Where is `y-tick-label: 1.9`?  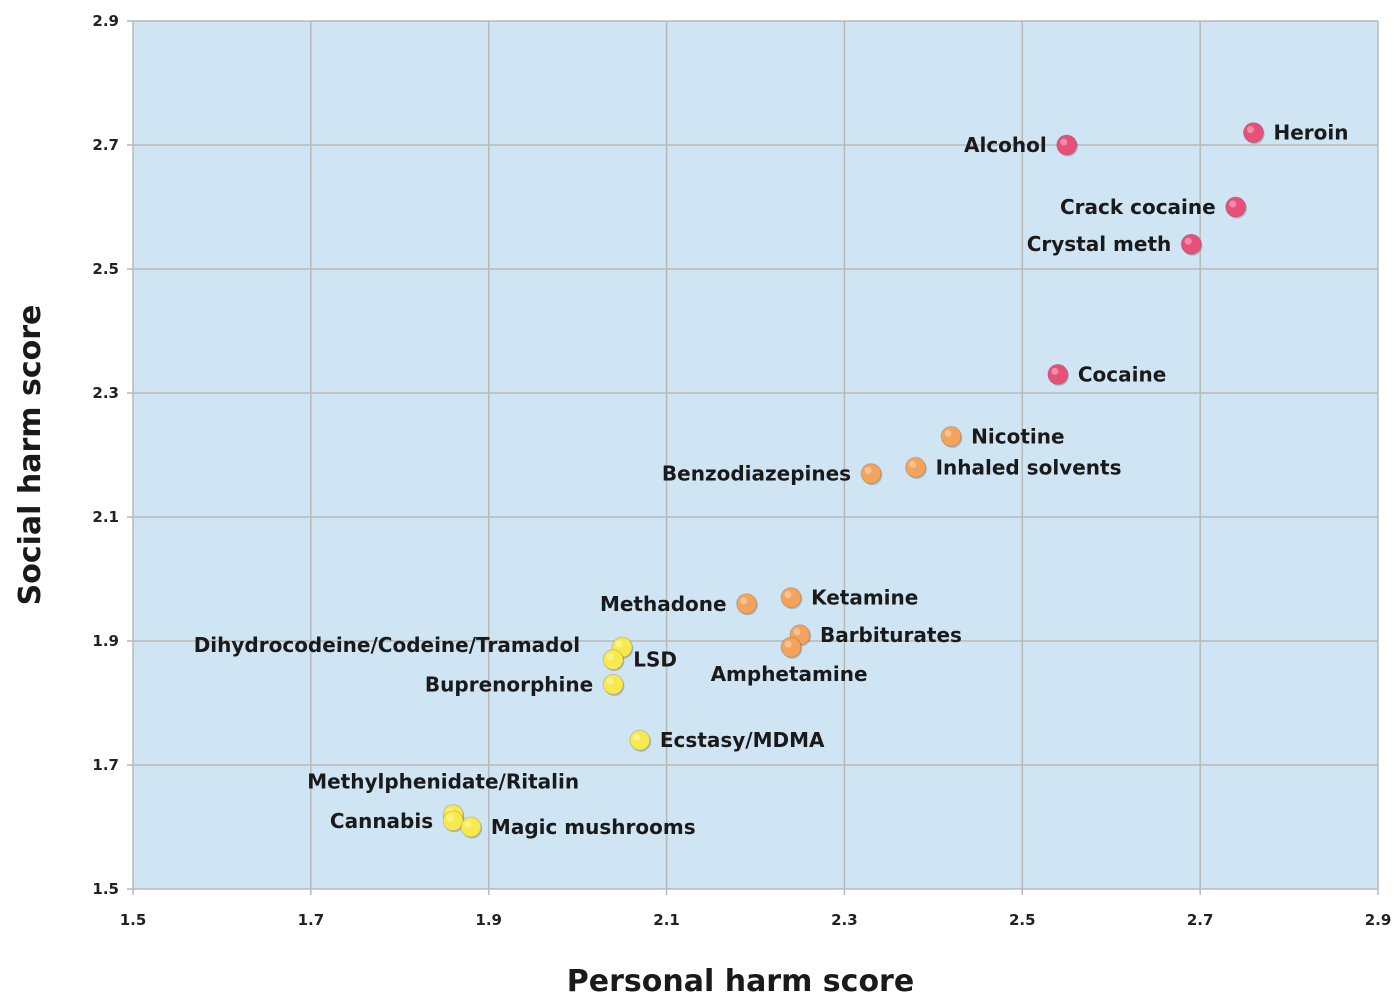
y-tick-label: 1.9 is located at coordinates (105, 641).